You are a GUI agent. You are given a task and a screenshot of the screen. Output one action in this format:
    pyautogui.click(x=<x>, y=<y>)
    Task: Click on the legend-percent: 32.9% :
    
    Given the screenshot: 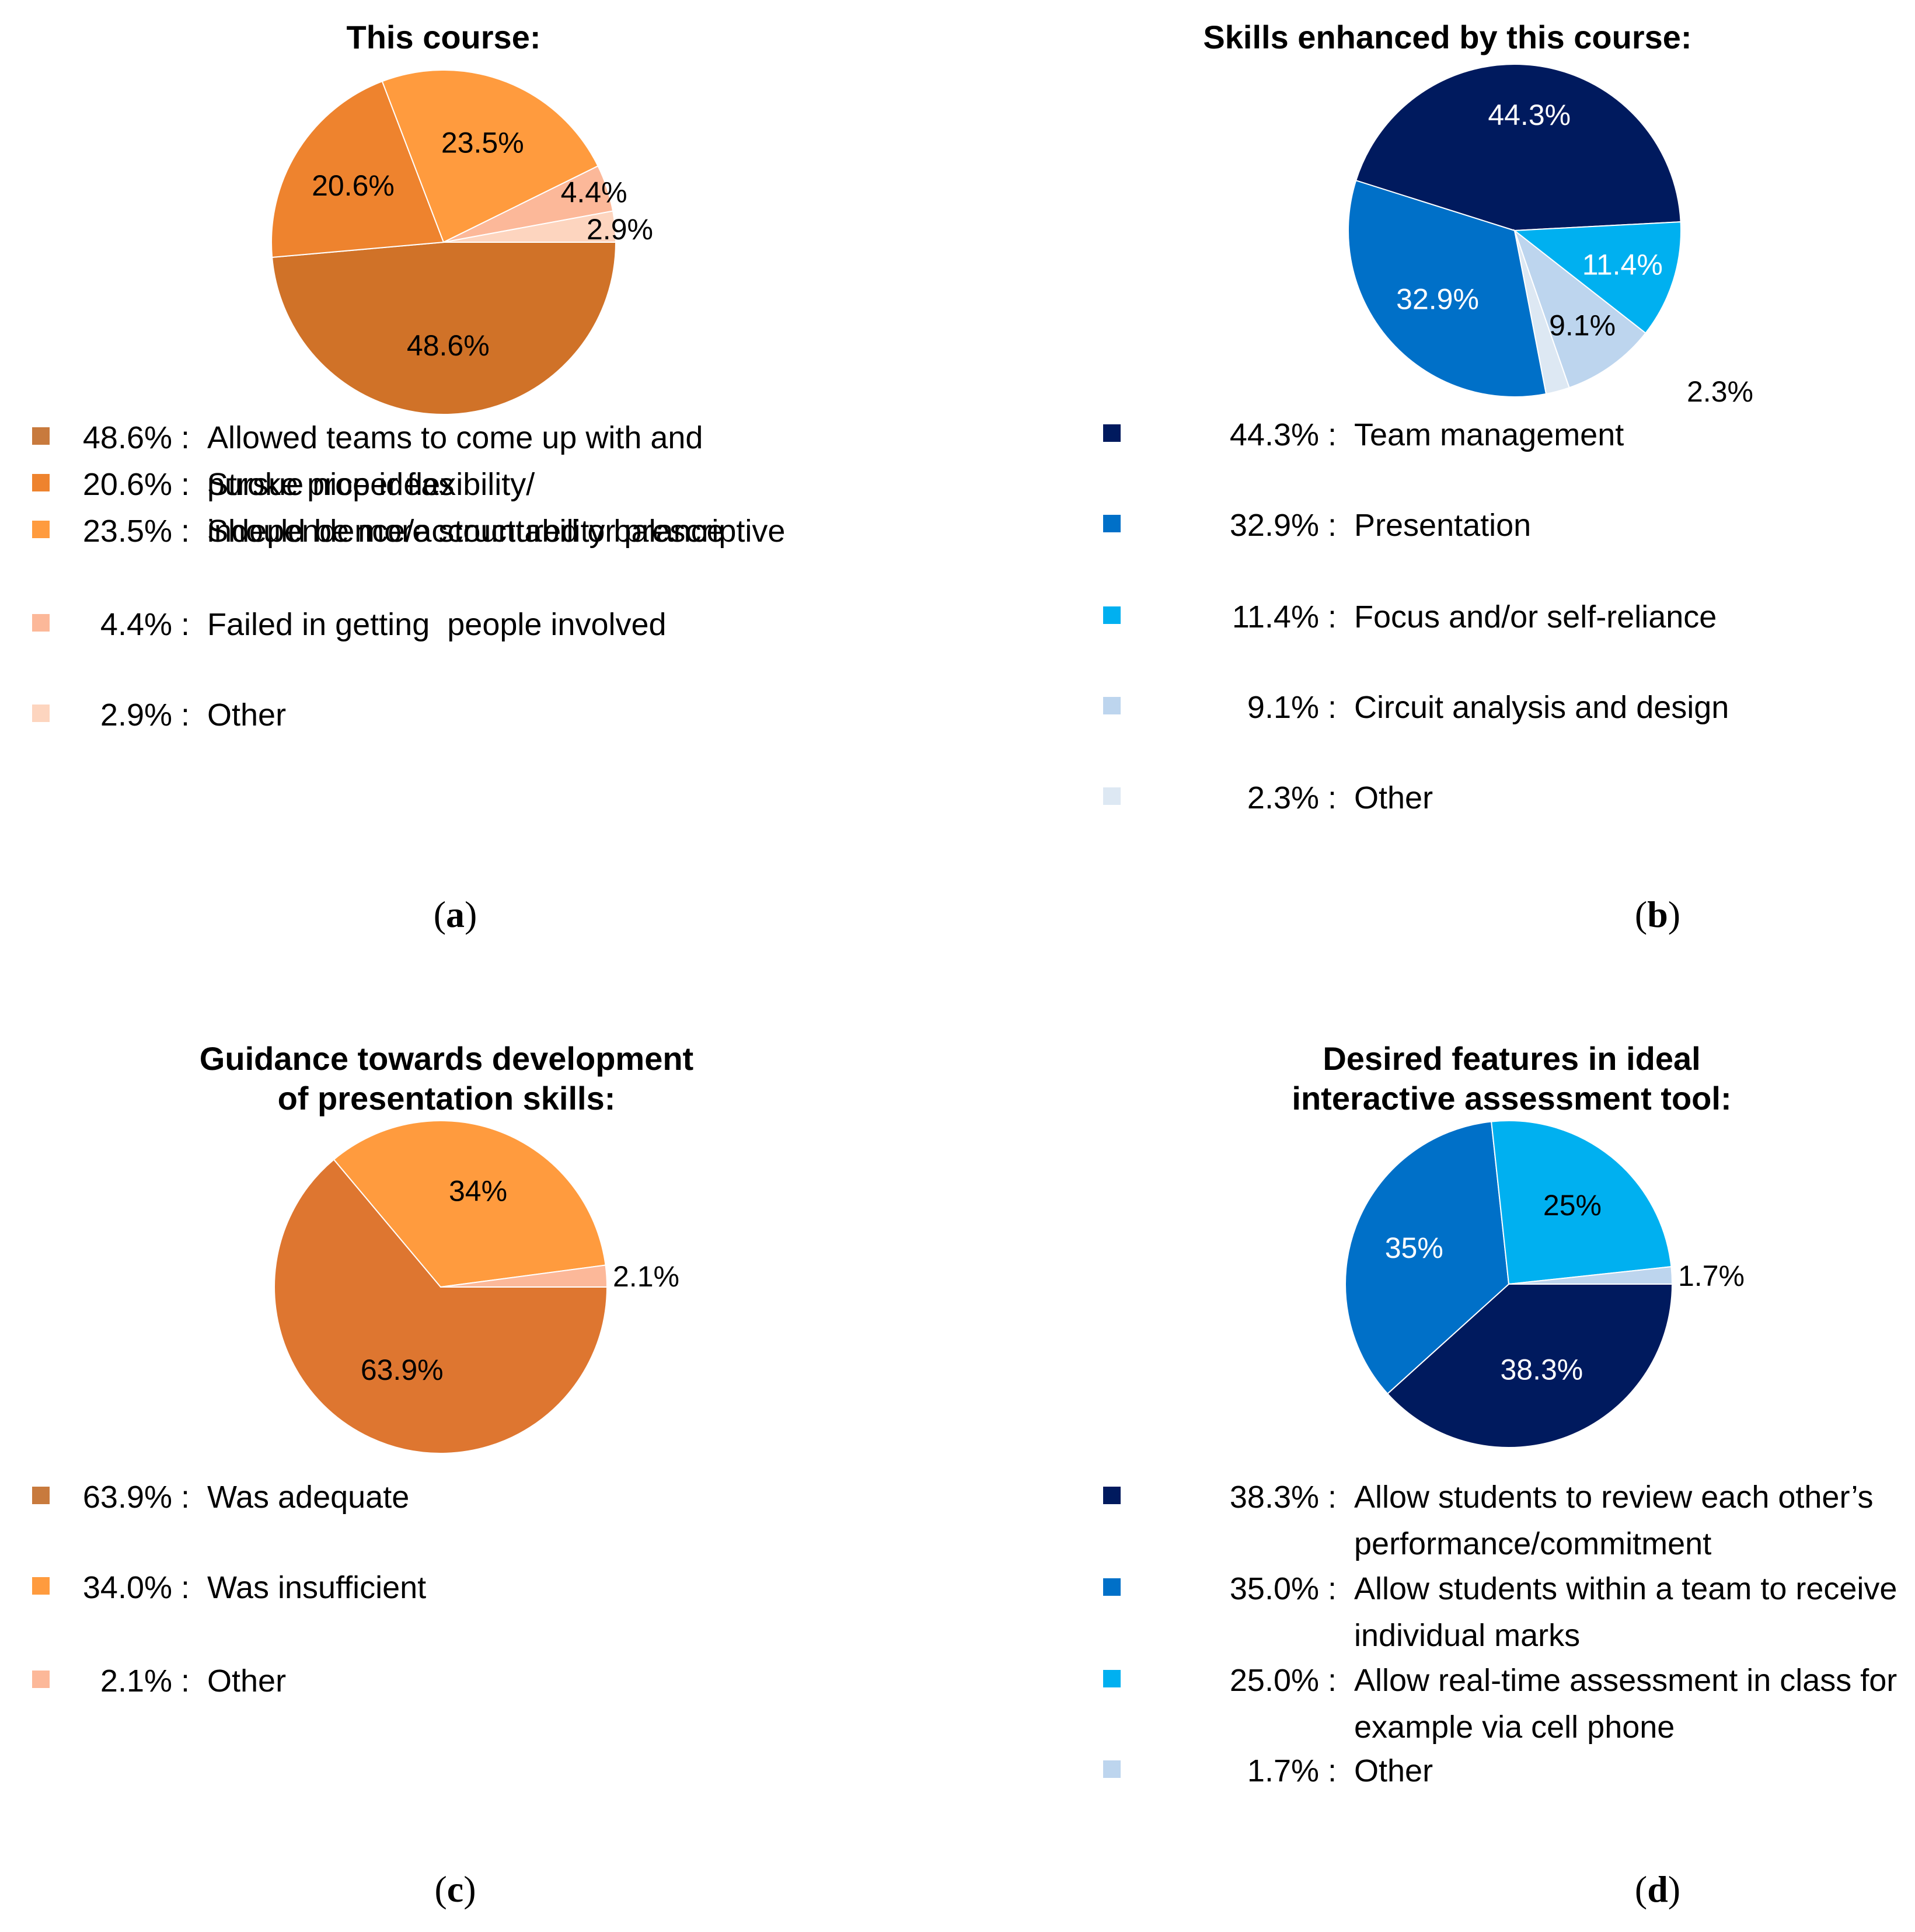 What is the action you would take?
    pyautogui.click(x=1283, y=525)
    